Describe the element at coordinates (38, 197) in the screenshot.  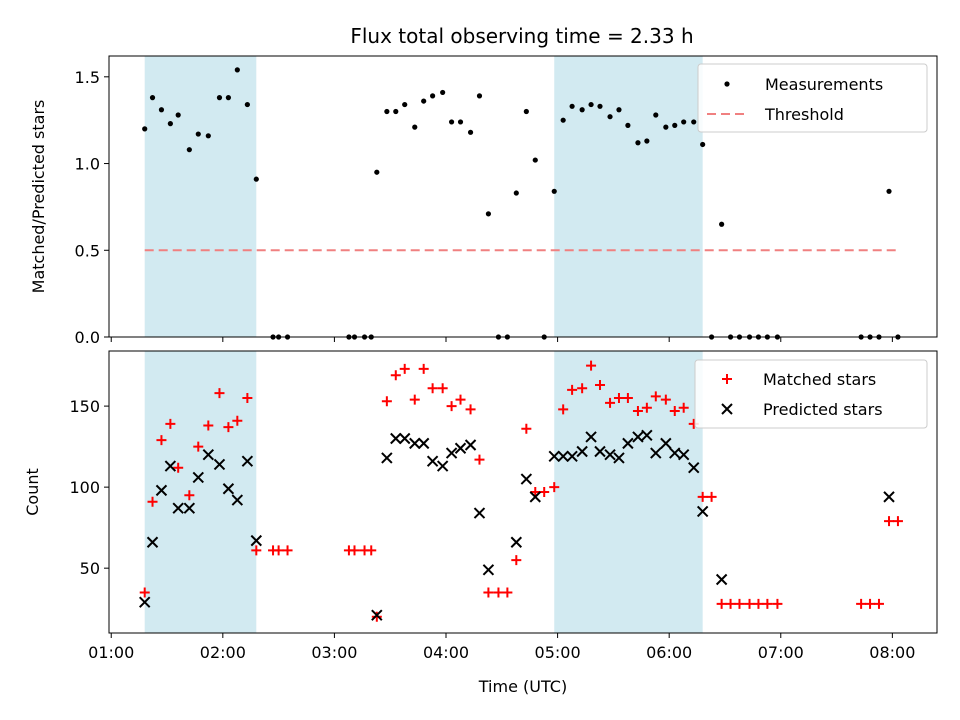
I see `top-y-axis-label: Matched/Predicted stars` at that location.